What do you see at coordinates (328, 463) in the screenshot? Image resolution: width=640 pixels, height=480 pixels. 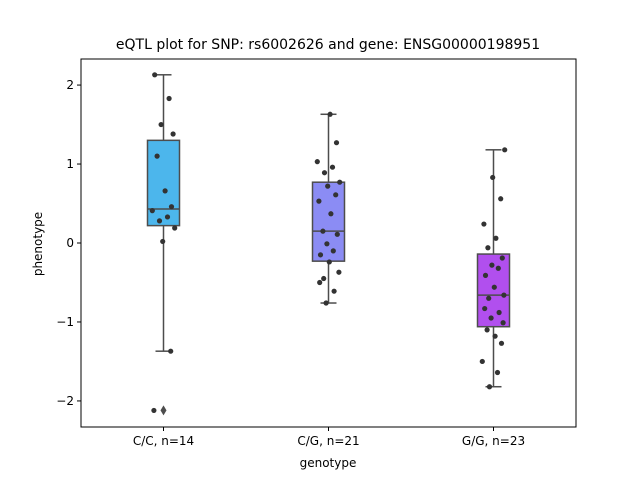 I see `x-axis-label: genotype` at bounding box center [328, 463].